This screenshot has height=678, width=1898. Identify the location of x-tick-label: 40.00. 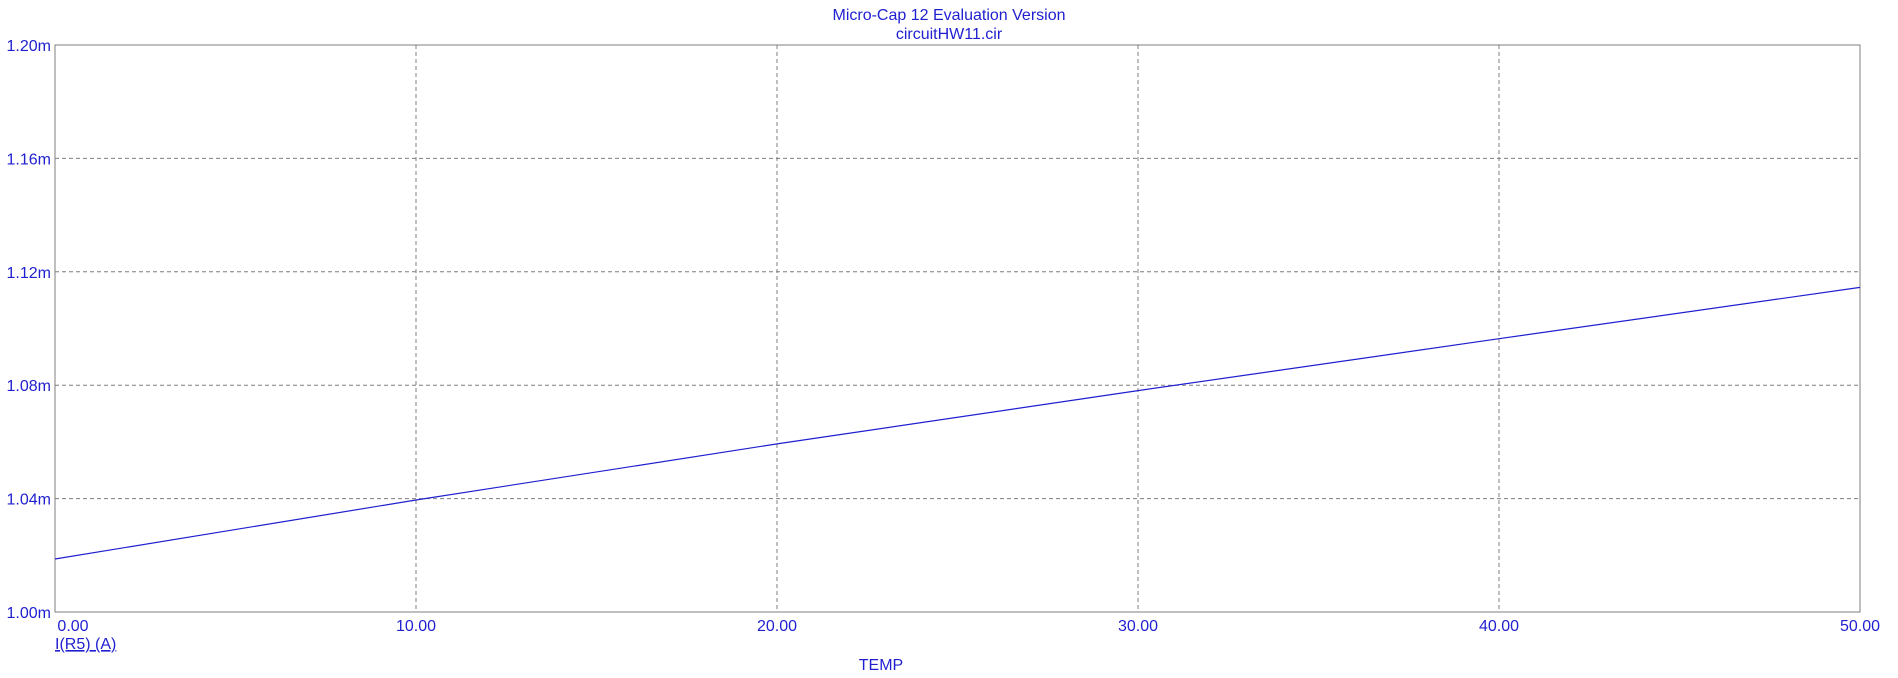
(1499, 626).